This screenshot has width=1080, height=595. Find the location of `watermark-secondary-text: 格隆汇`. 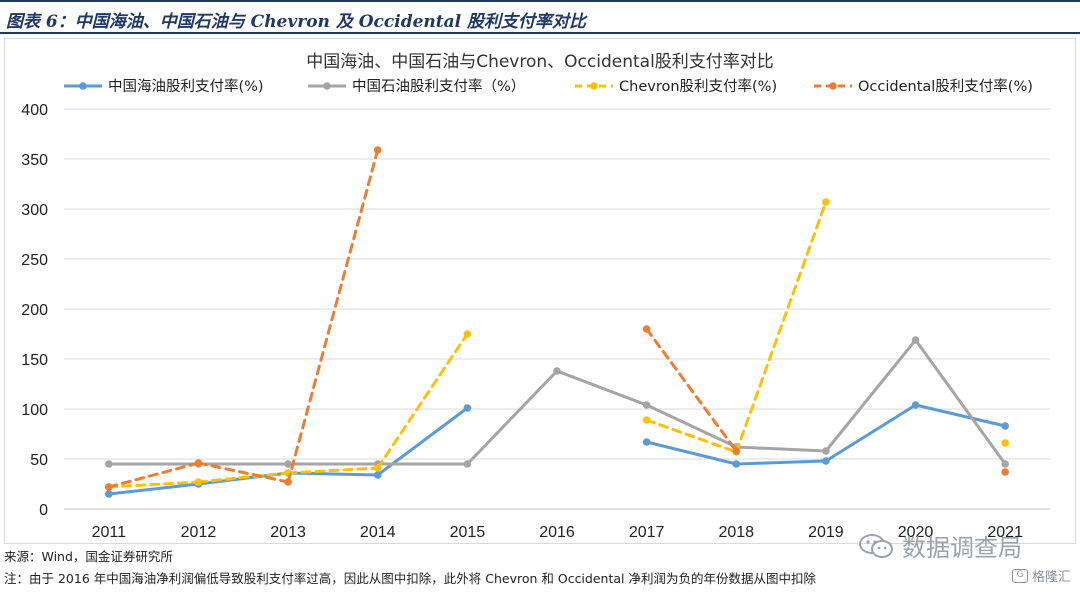

watermark-secondary-text: 格隆汇 is located at coordinates (1052, 577).